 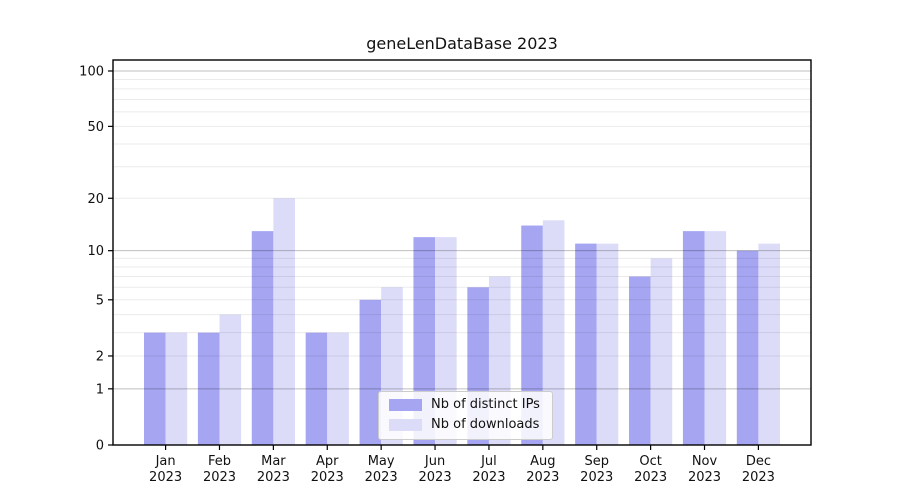 I want to click on y-tick-label: 50, so click(x=95, y=127).